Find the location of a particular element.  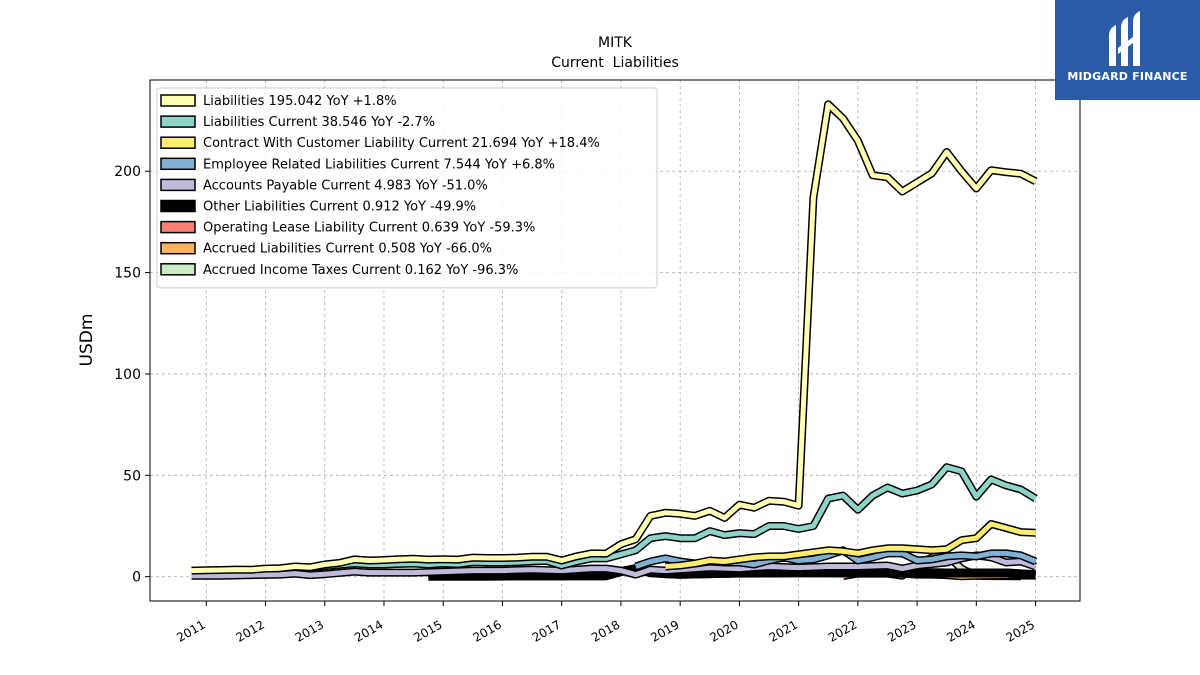

brand-logo: MIDGARD FINANCE is located at coordinates (1127, 50).